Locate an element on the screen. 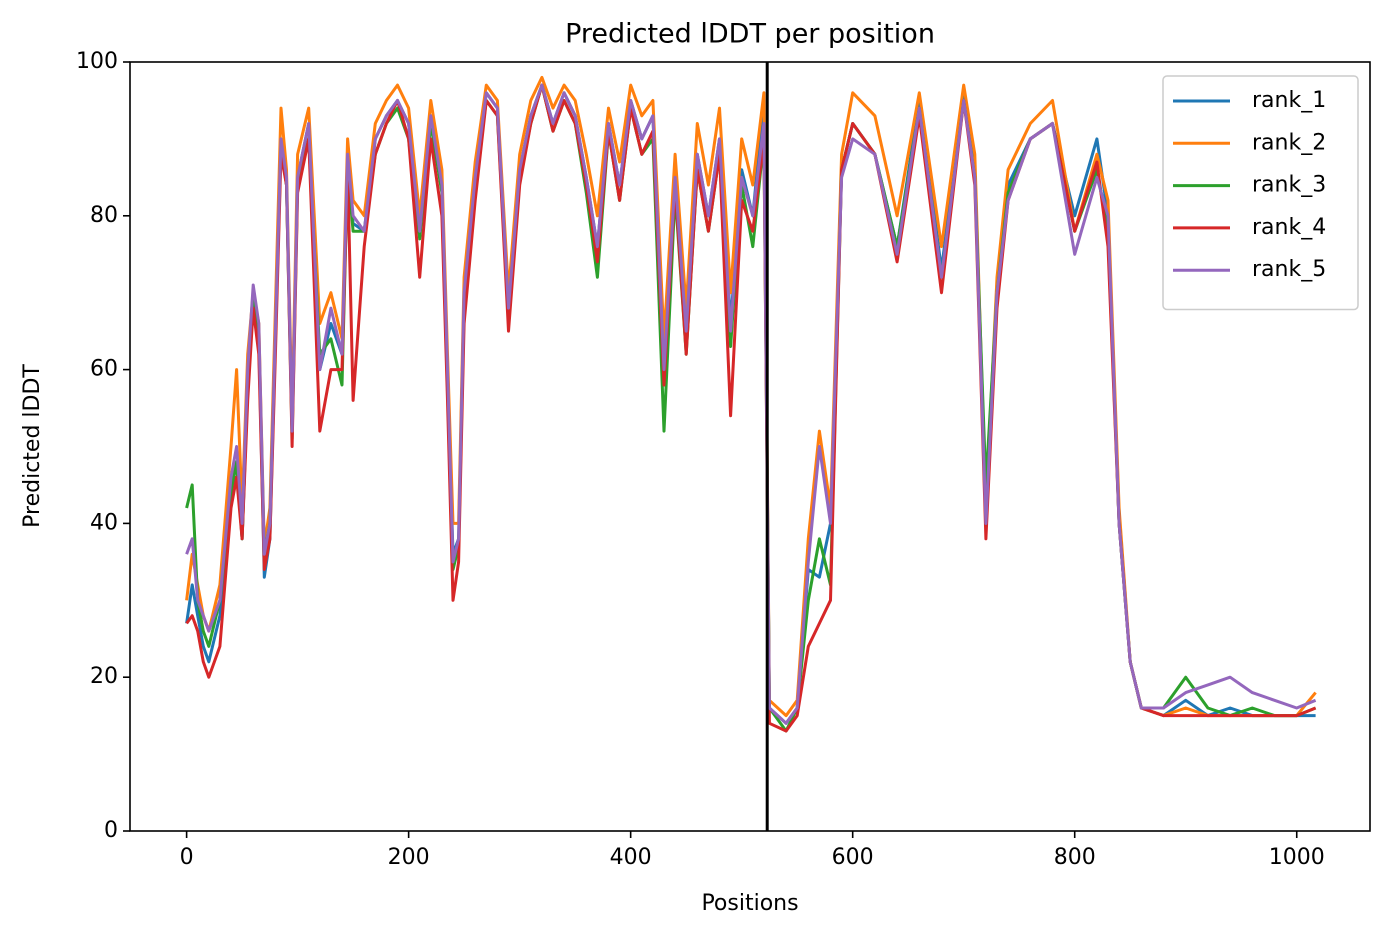  y-tick-label: 20 is located at coordinates (104, 676).